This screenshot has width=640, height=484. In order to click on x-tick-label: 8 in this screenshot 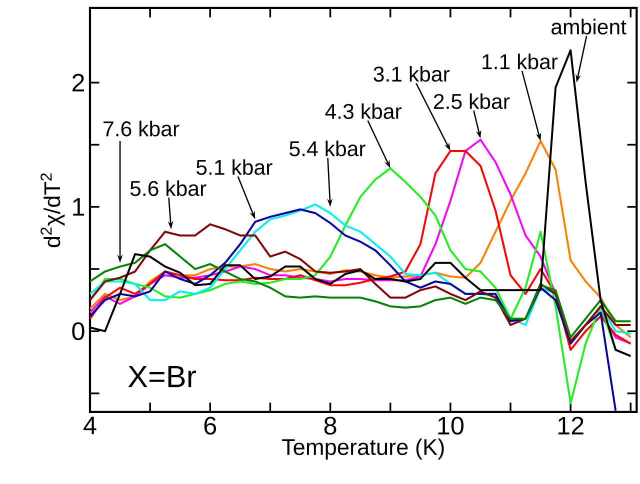, I will do `click(330, 425)`.